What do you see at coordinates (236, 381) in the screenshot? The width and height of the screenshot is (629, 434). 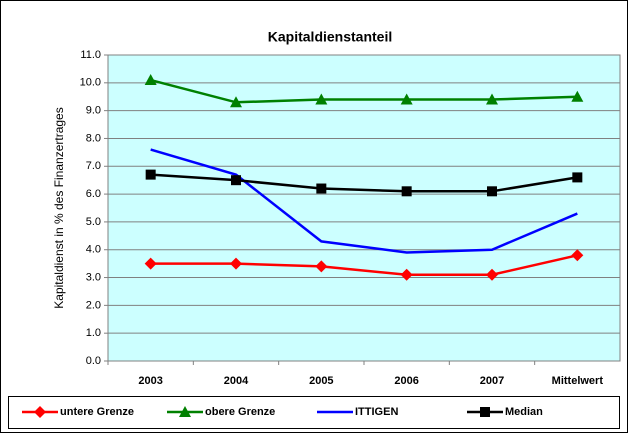 I see `x-tick-label: 2004` at bounding box center [236, 381].